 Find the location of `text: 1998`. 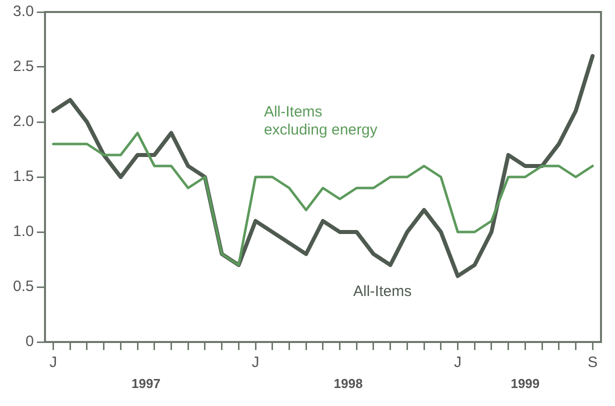

text: 1998 is located at coordinates (348, 383).